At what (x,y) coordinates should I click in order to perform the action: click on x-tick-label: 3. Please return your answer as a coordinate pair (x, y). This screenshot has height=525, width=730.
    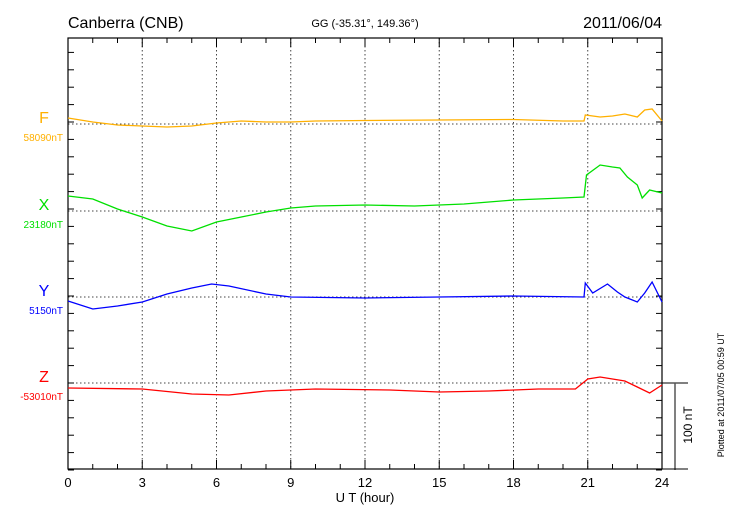
    Looking at the image, I should click on (142, 482).